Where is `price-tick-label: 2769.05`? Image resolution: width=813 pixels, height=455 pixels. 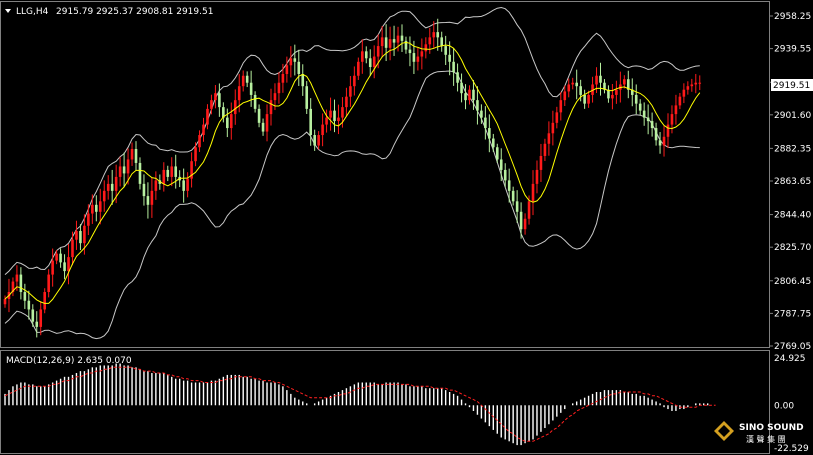
price-tick-label: 2769.05 is located at coordinates (792, 347).